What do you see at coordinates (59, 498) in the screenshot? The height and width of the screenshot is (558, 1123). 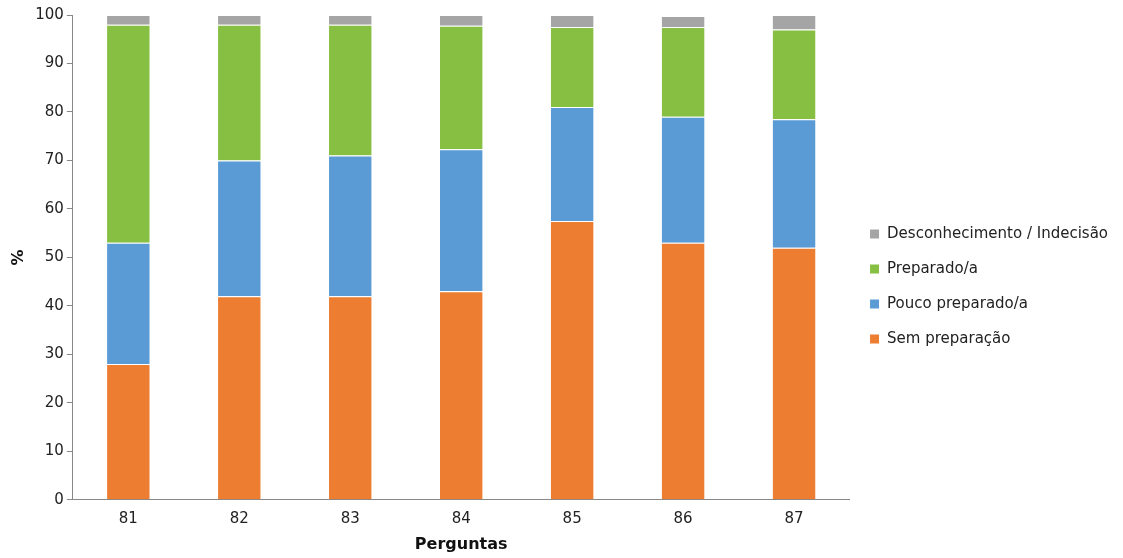 I see `y-tick-label: 0` at bounding box center [59, 498].